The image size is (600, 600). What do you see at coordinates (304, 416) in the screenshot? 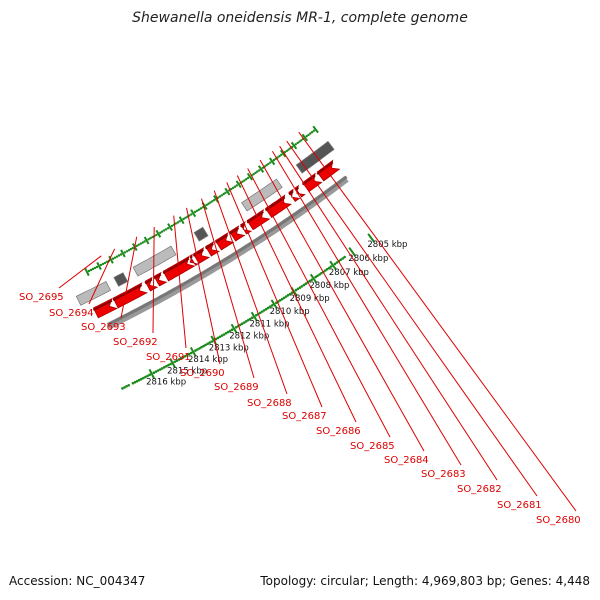
I see `gene-label: SO_2687` at bounding box center [304, 416].